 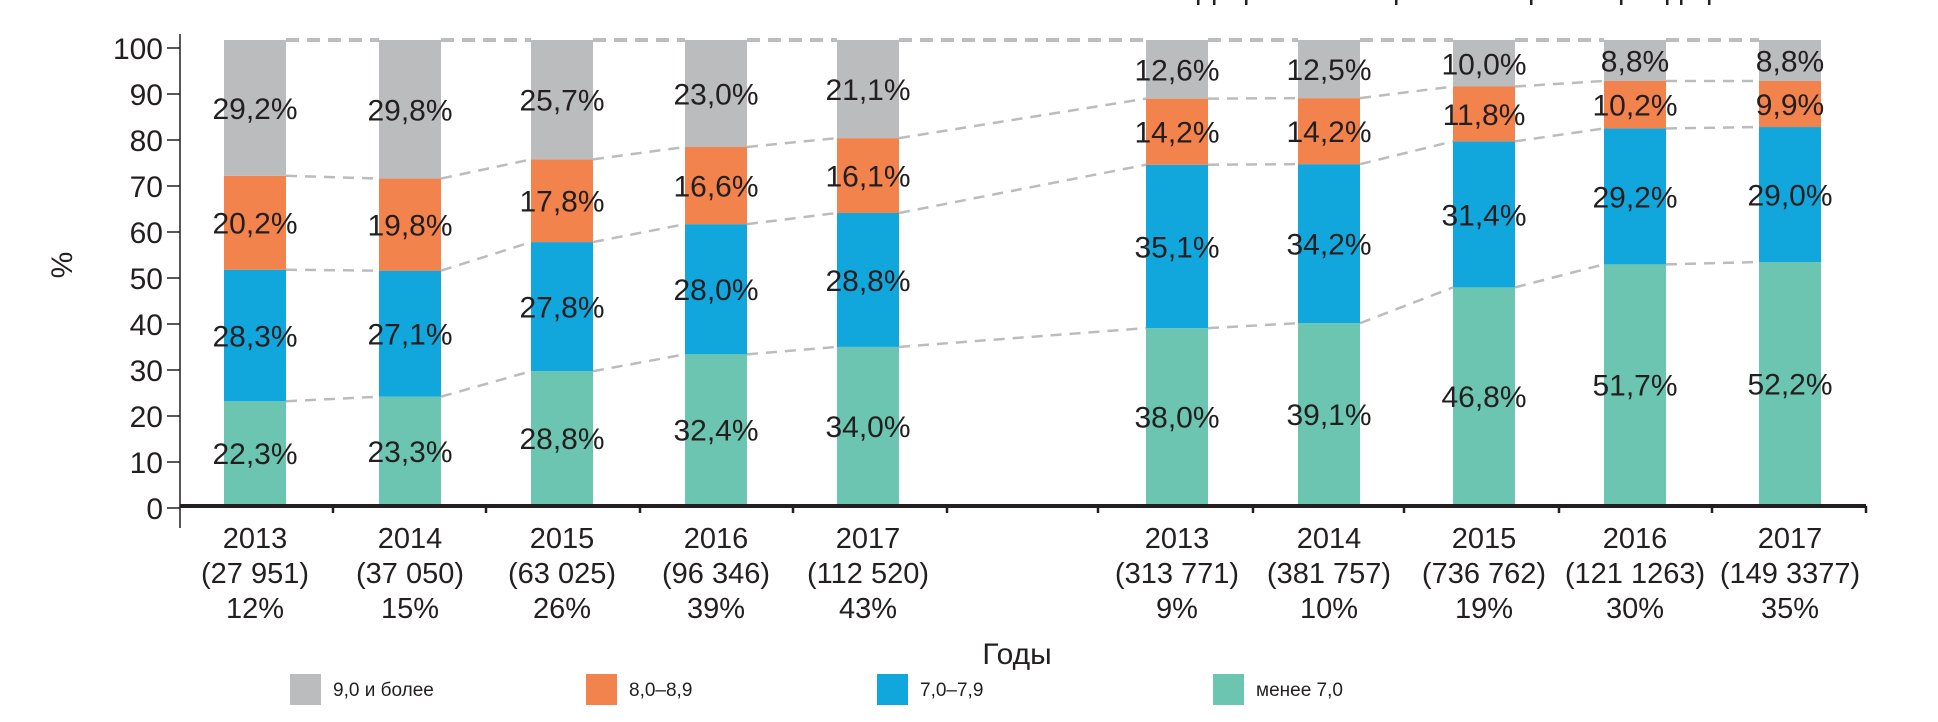 I want to click on data-label: 31,4%, so click(x=1483, y=215).